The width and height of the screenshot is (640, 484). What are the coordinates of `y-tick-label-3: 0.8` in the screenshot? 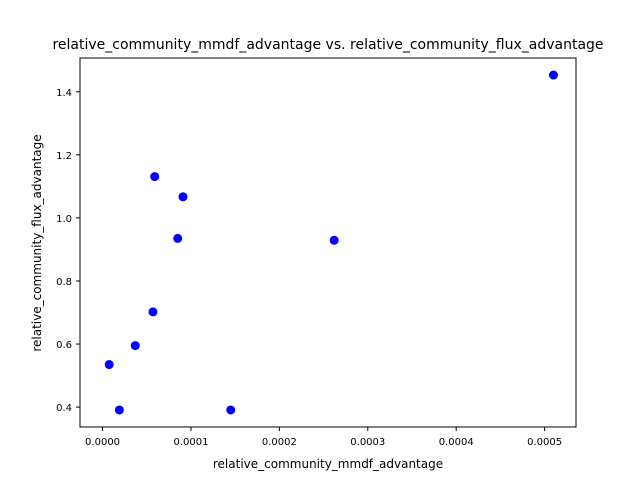 It's located at (64, 282).